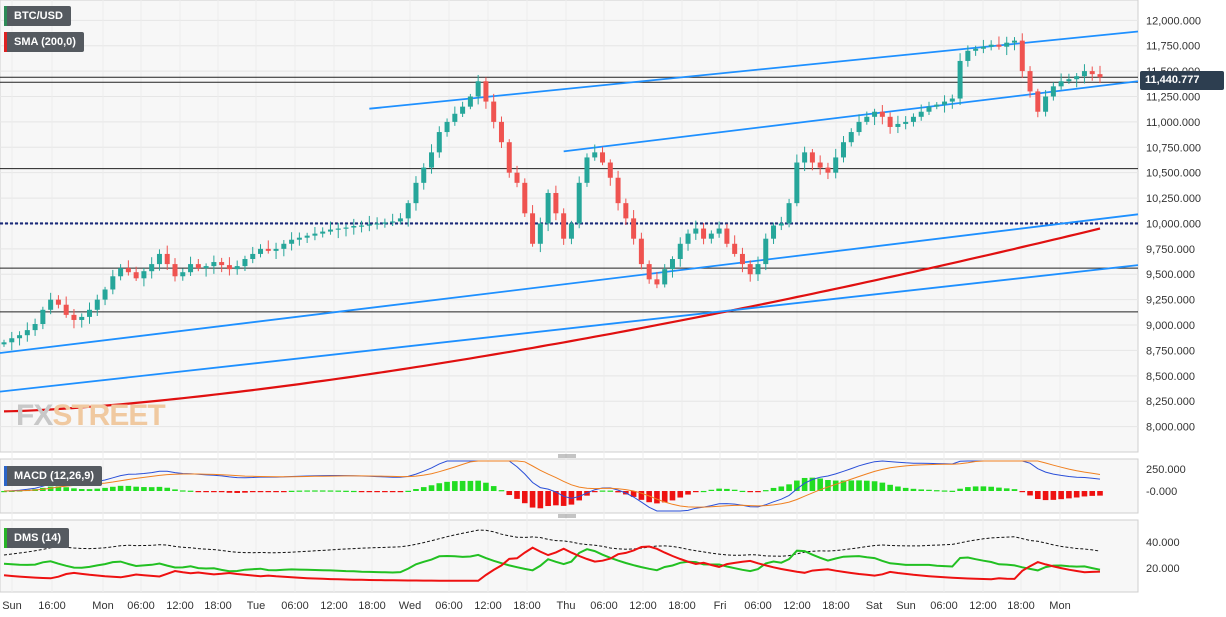 The width and height of the screenshot is (1226, 617). I want to click on macd-tick-label: -0.000, so click(1161, 492).